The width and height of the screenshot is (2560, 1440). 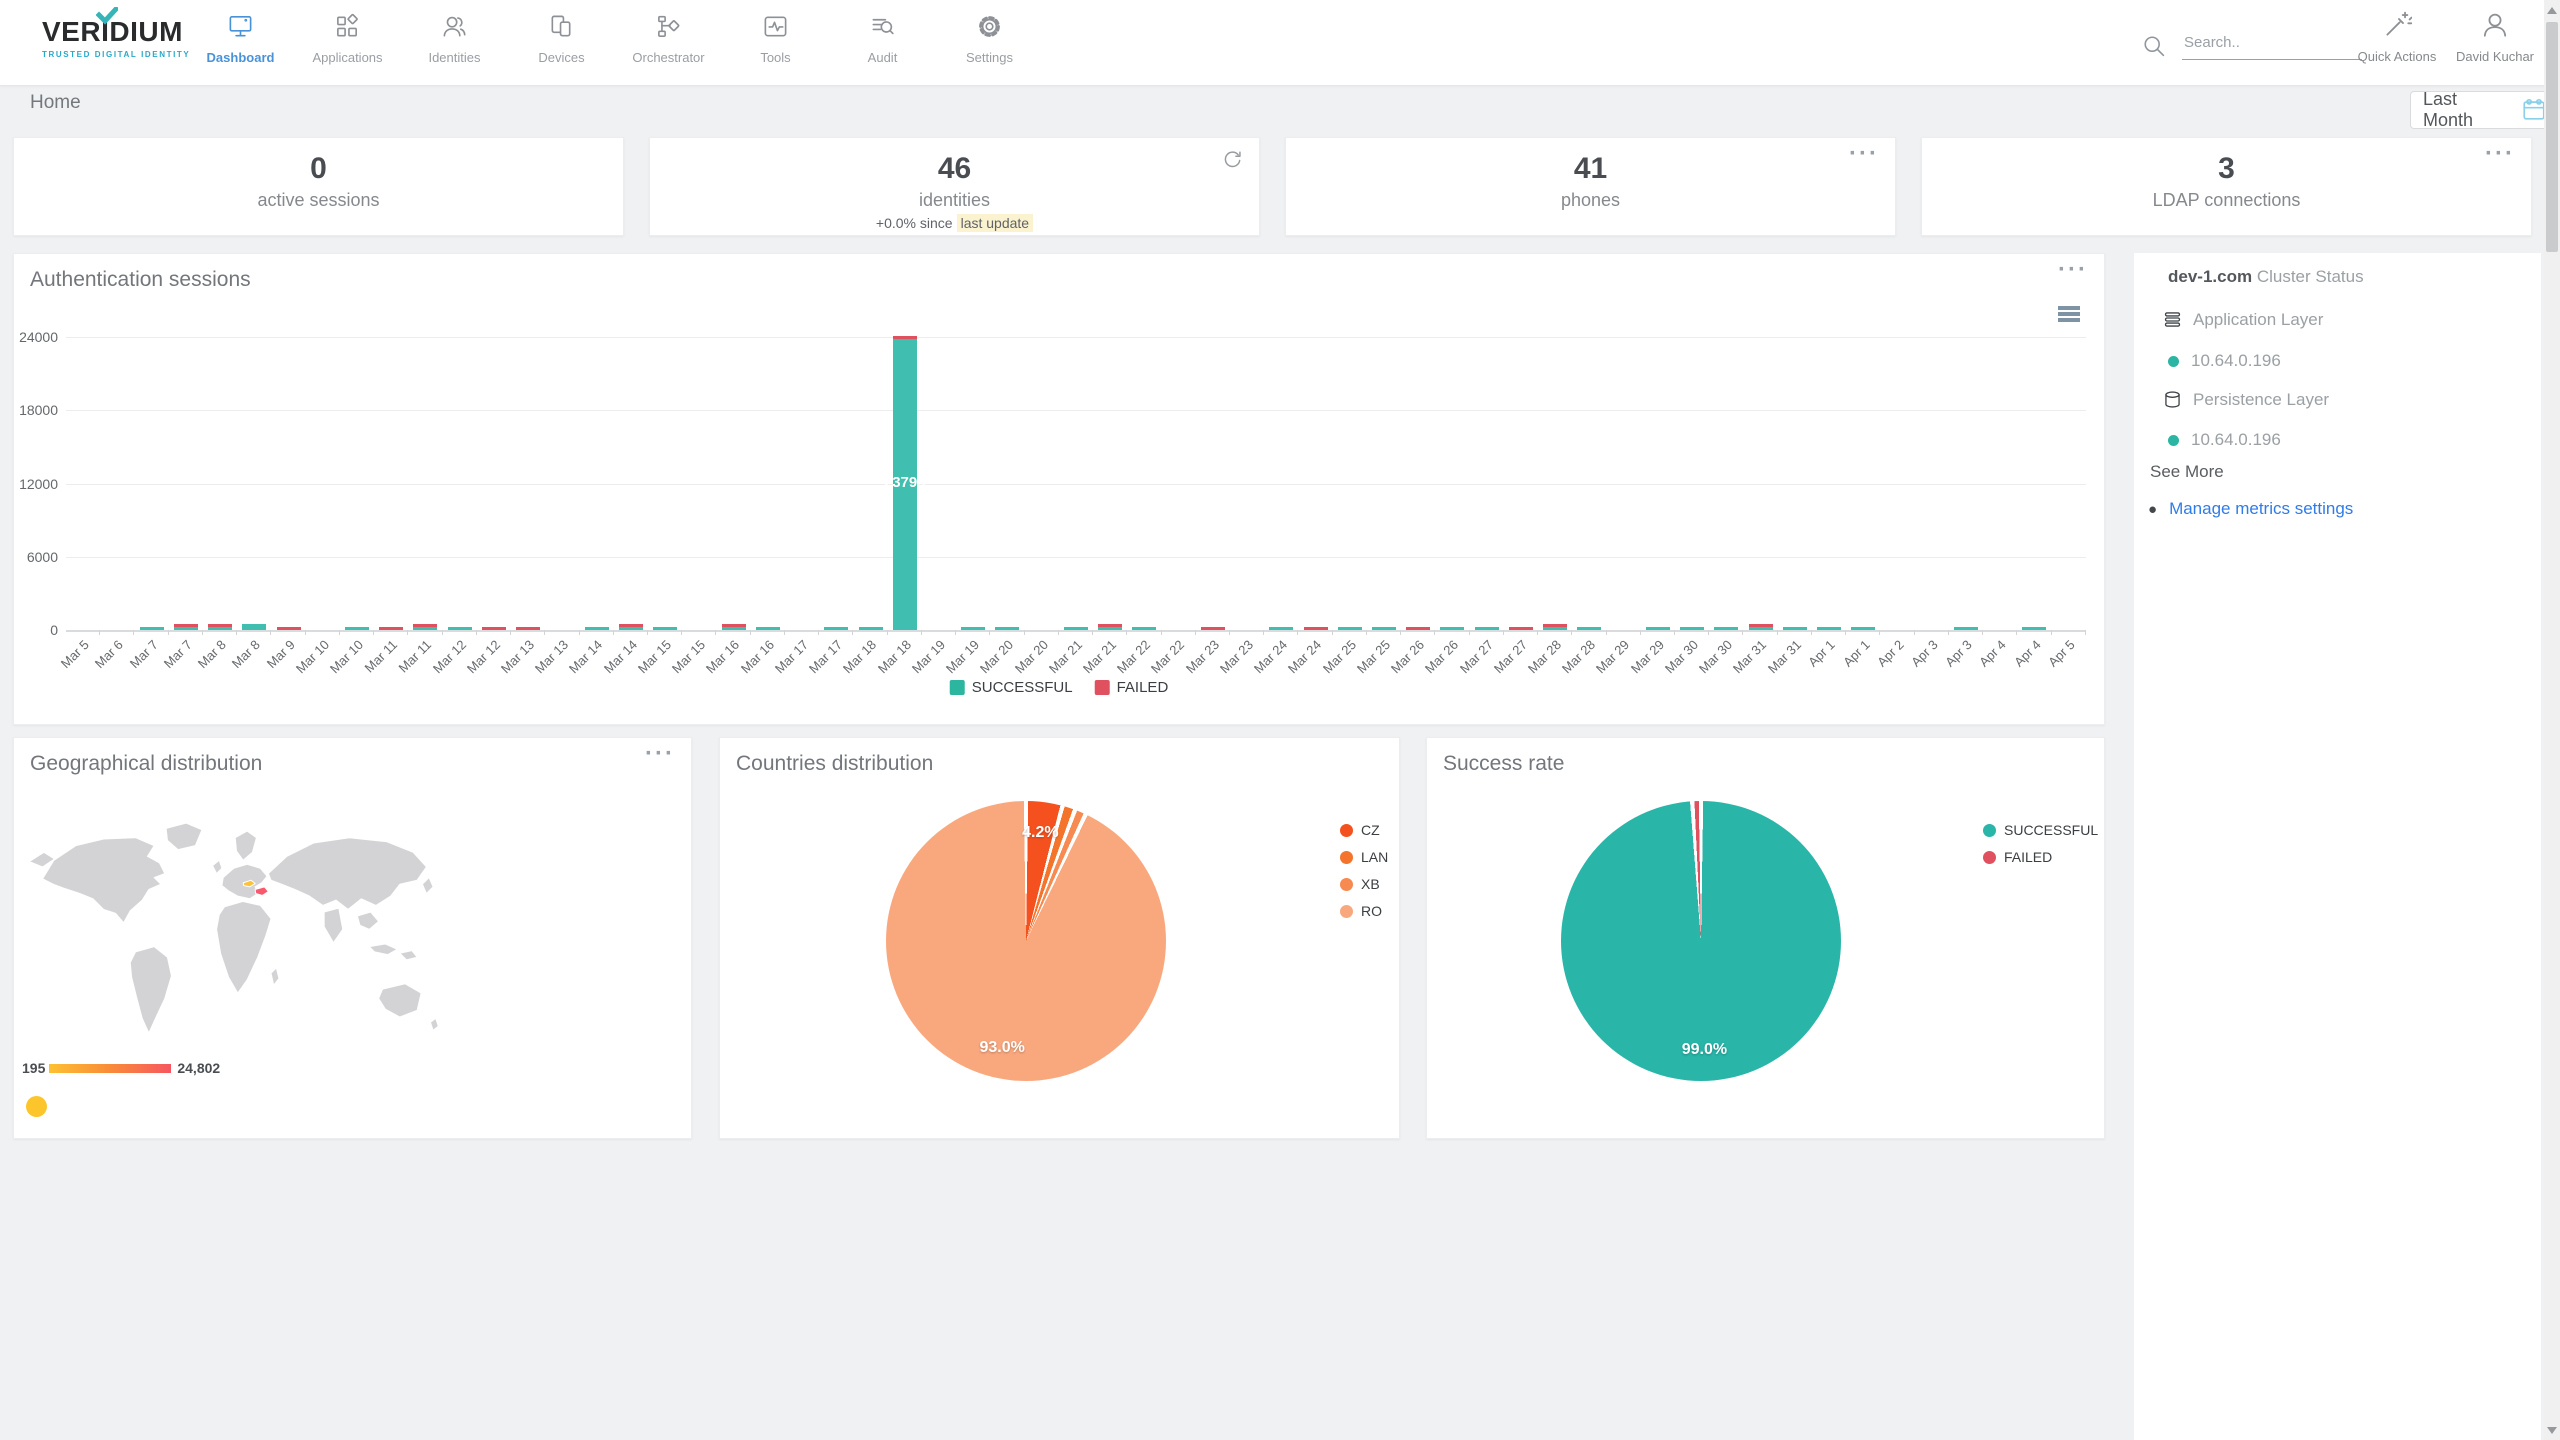 I want to click on bar-slot: Mar 29, so click(x=1617, y=506).